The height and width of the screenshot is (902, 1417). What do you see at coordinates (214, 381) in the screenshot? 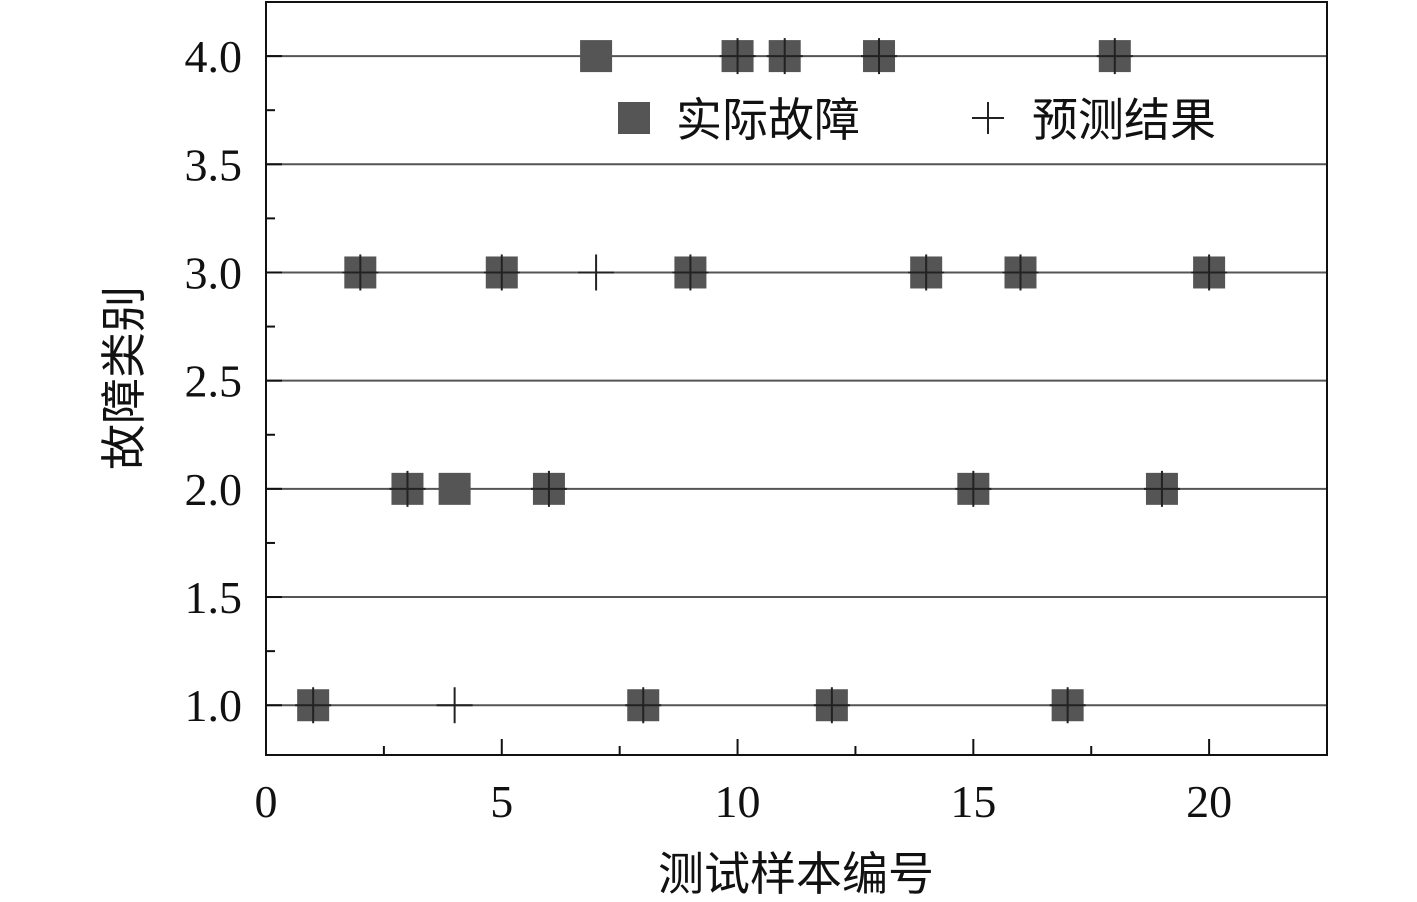
I see `y-tick-label: 2.5` at bounding box center [214, 381].